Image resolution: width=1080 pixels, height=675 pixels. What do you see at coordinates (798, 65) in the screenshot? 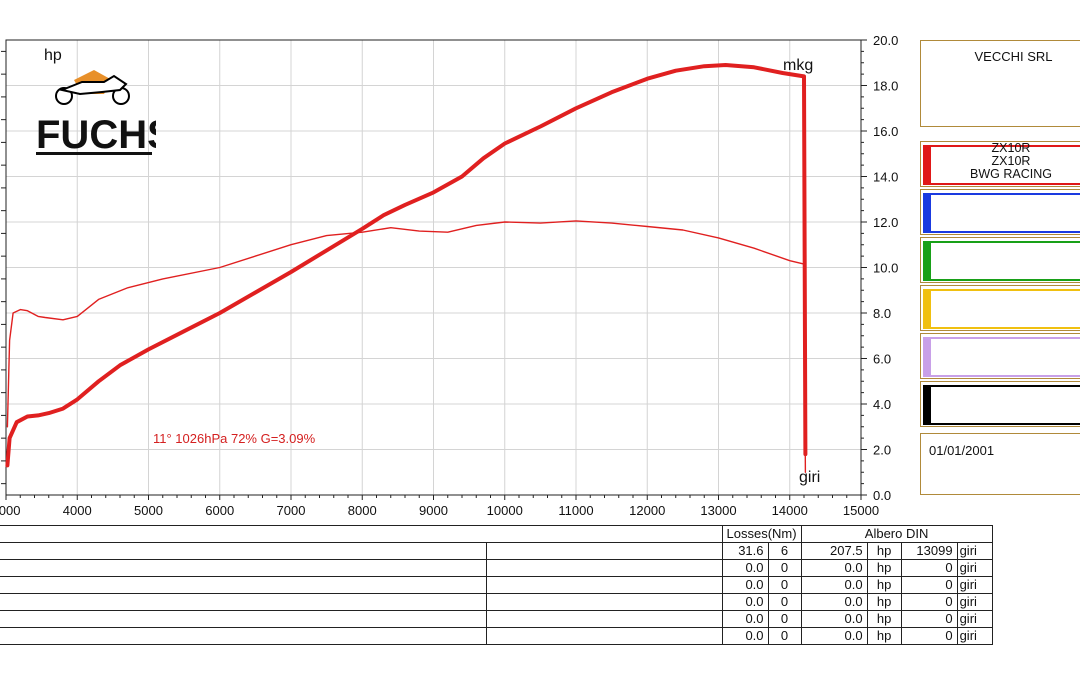
I see `right-axis-label: mkg` at bounding box center [798, 65].